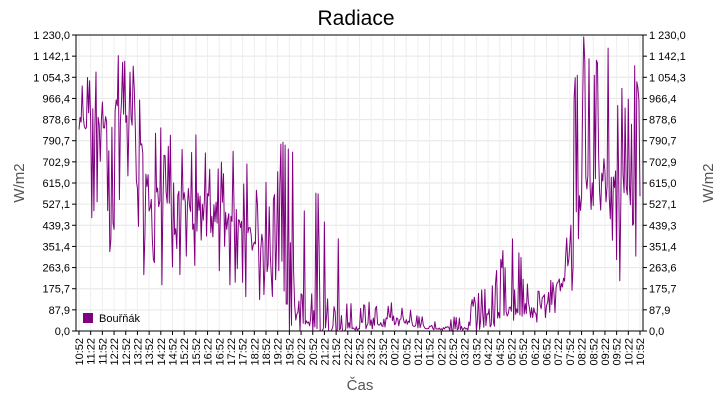 The height and width of the screenshot is (400, 720). What do you see at coordinates (583, 352) in the screenshot?
I see `x-tick-label: 08:22` at bounding box center [583, 352].